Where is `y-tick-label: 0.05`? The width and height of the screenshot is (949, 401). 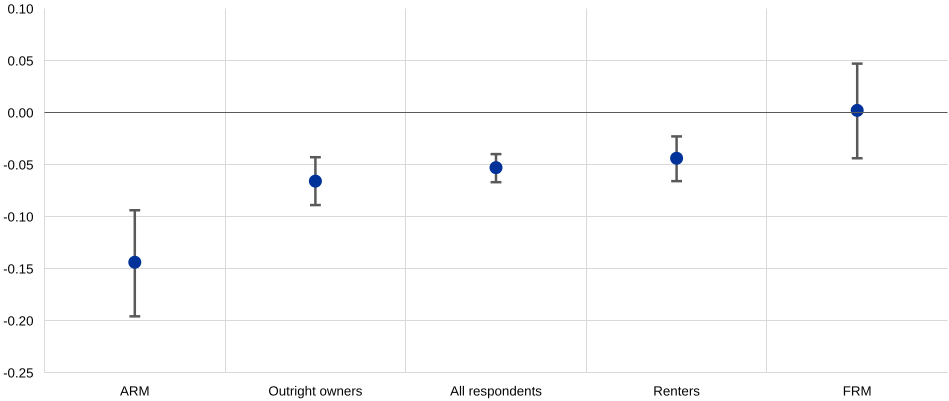
y-tick-label: 0.05 is located at coordinates (21, 61).